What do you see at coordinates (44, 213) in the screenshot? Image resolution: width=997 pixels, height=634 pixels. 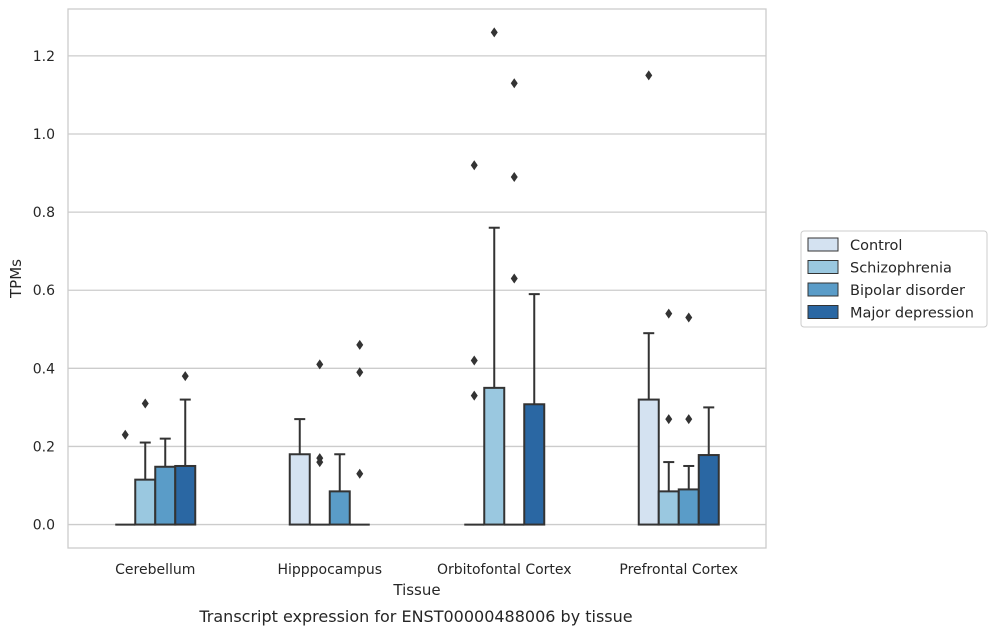 I see `y-tick-label: 0.8` at bounding box center [44, 213].